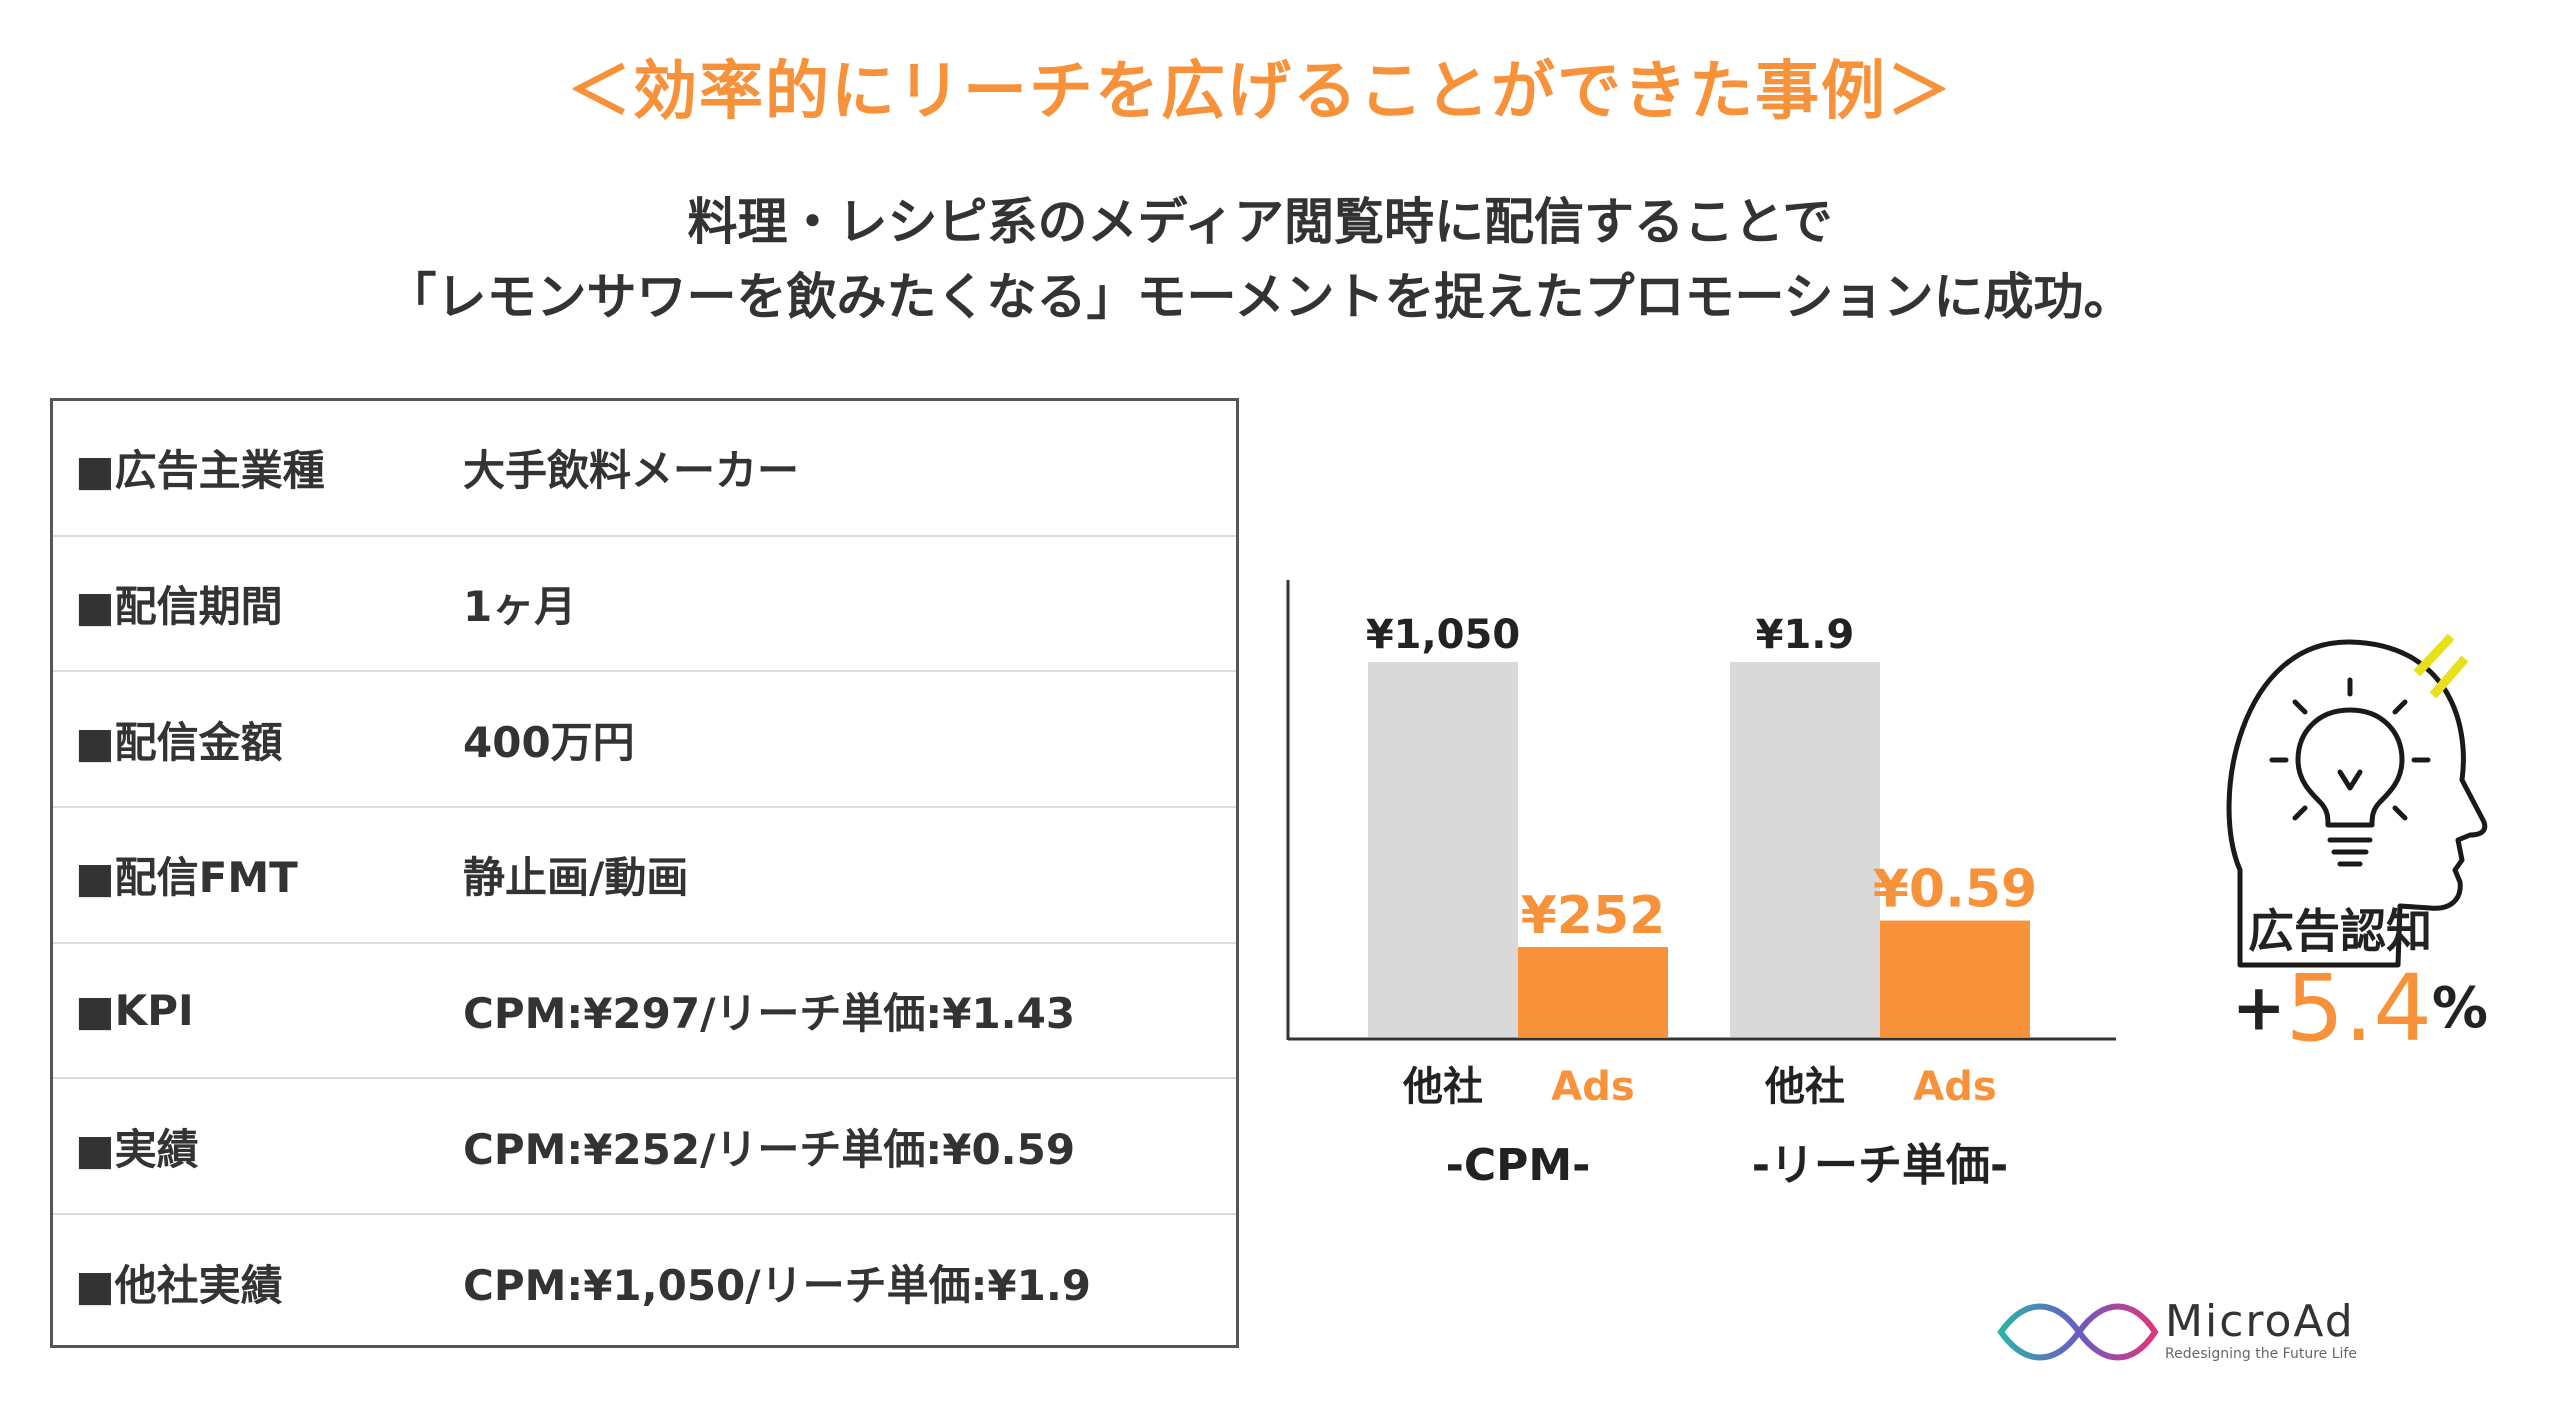  I want to click on info-row-period: ■配信期間 1ヶ月, so click(644, 605).